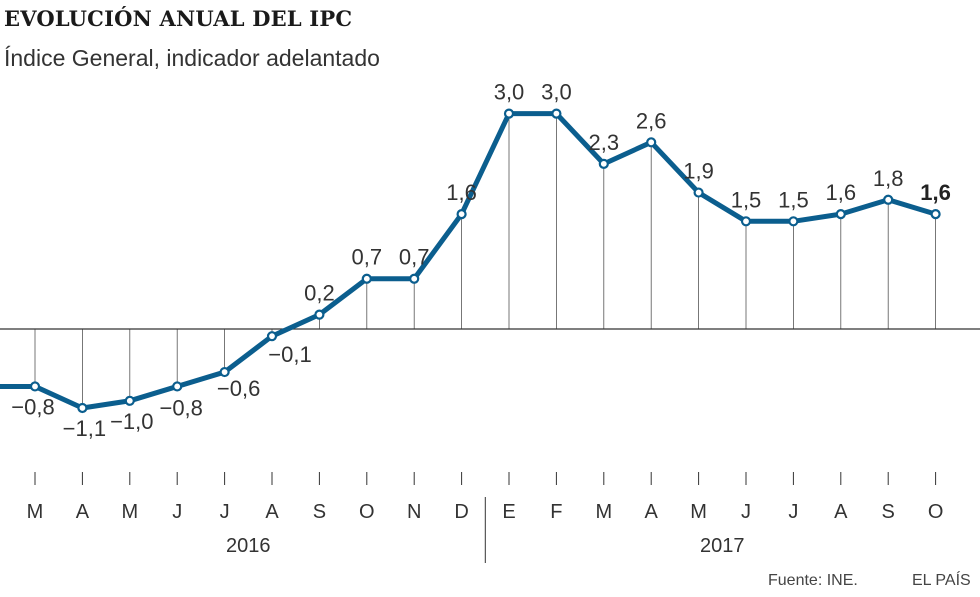 The image size is (980, 597). What do you see at coordinates (813, 580) in the screenshot?
I see `source-note: Fuente: INE.` at bounding box center [813, 580].